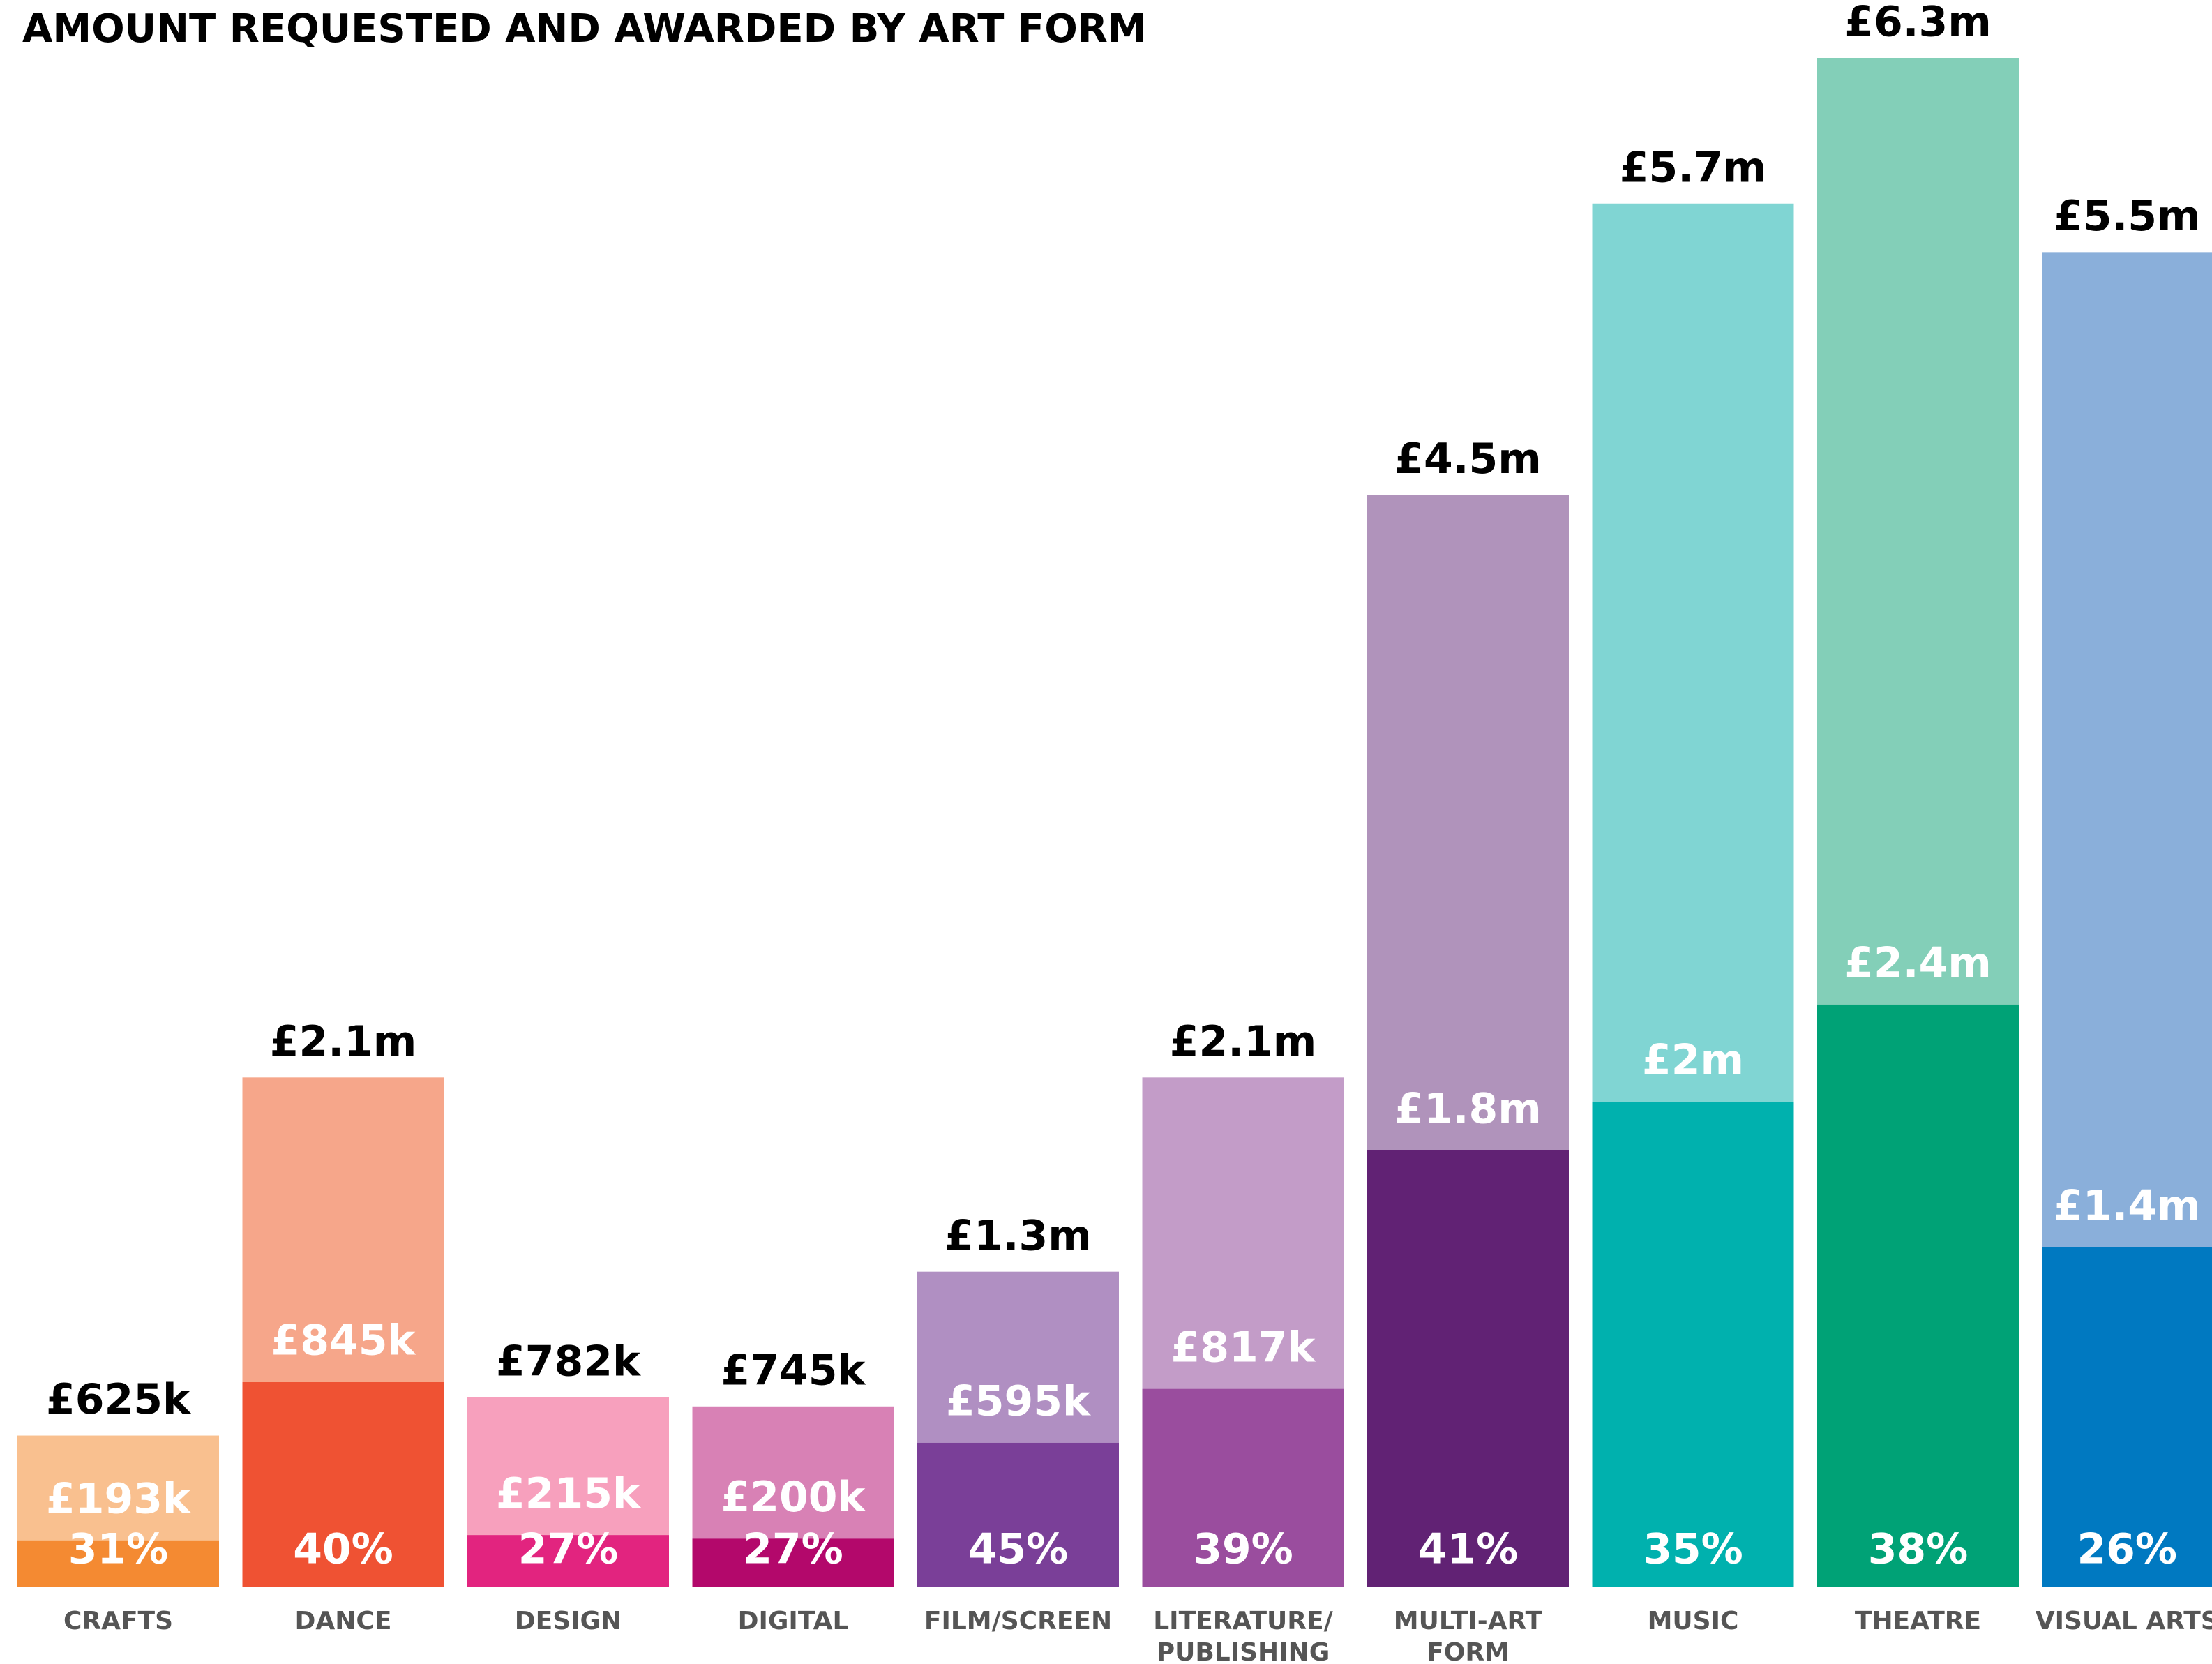  Describe the element at coordinates (118, 1549) in the screenshot. I see `percent-label: 31%` at that location.